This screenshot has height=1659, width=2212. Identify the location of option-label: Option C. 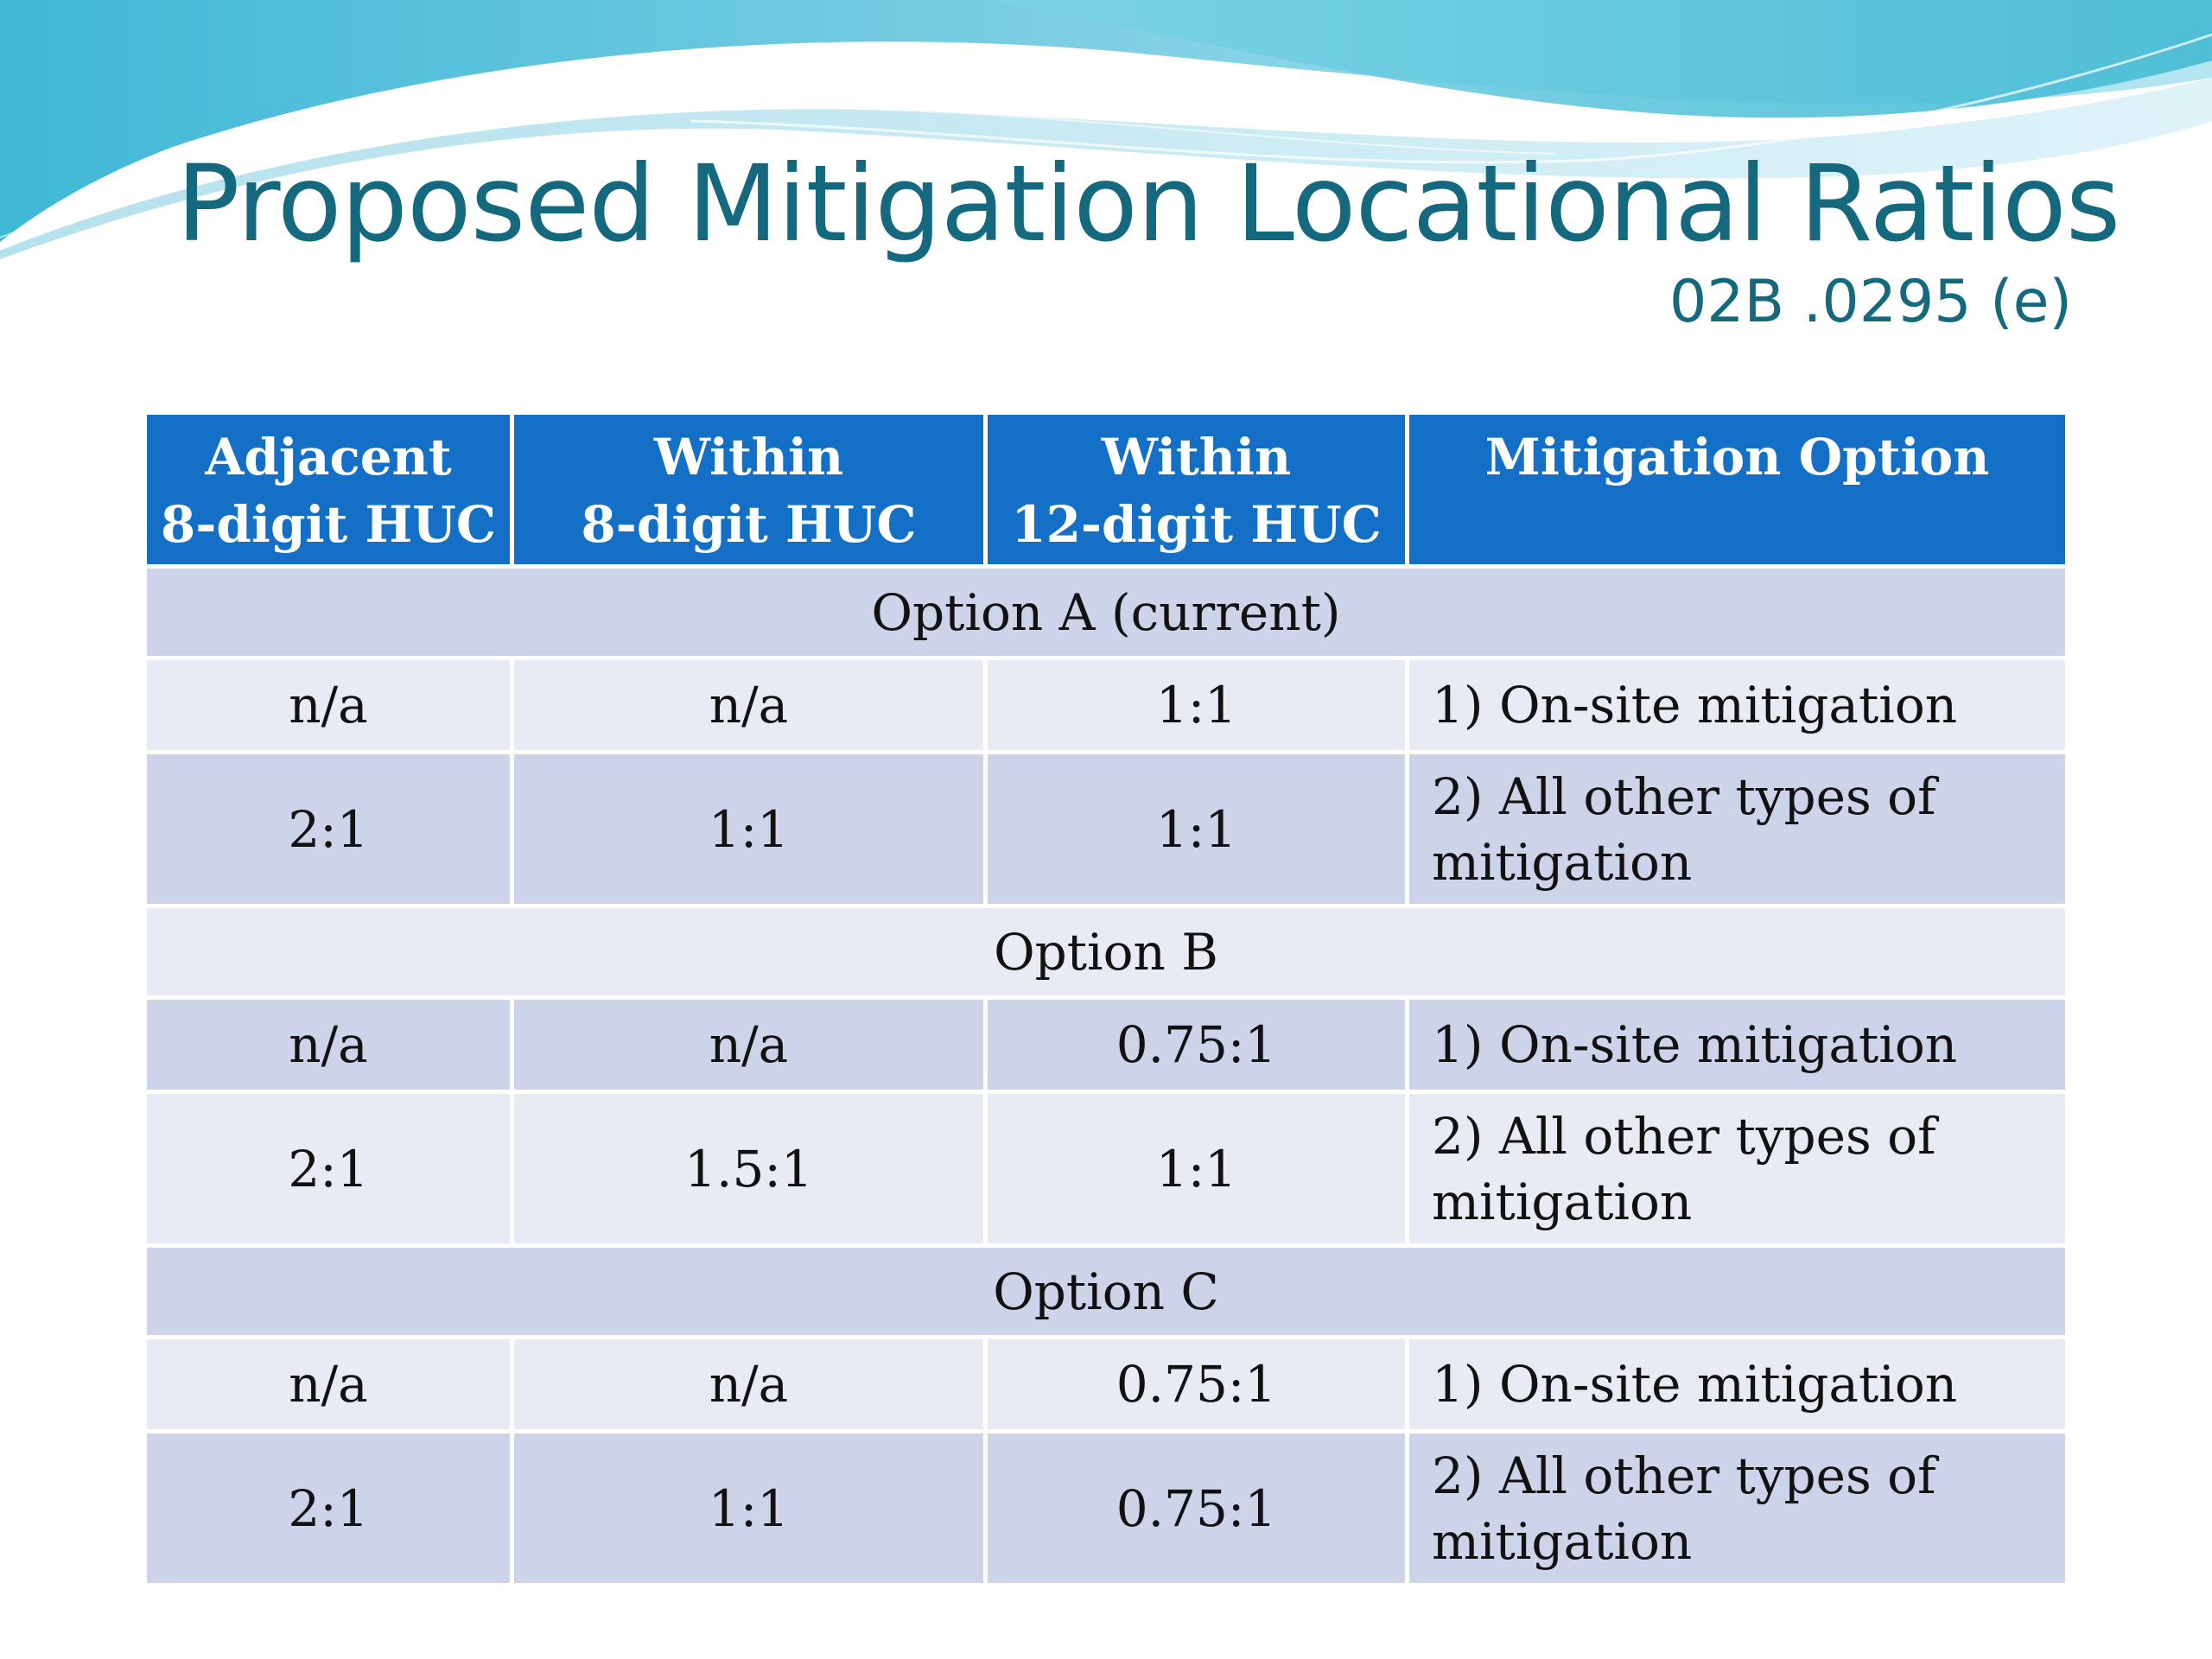
(1106, 1293).